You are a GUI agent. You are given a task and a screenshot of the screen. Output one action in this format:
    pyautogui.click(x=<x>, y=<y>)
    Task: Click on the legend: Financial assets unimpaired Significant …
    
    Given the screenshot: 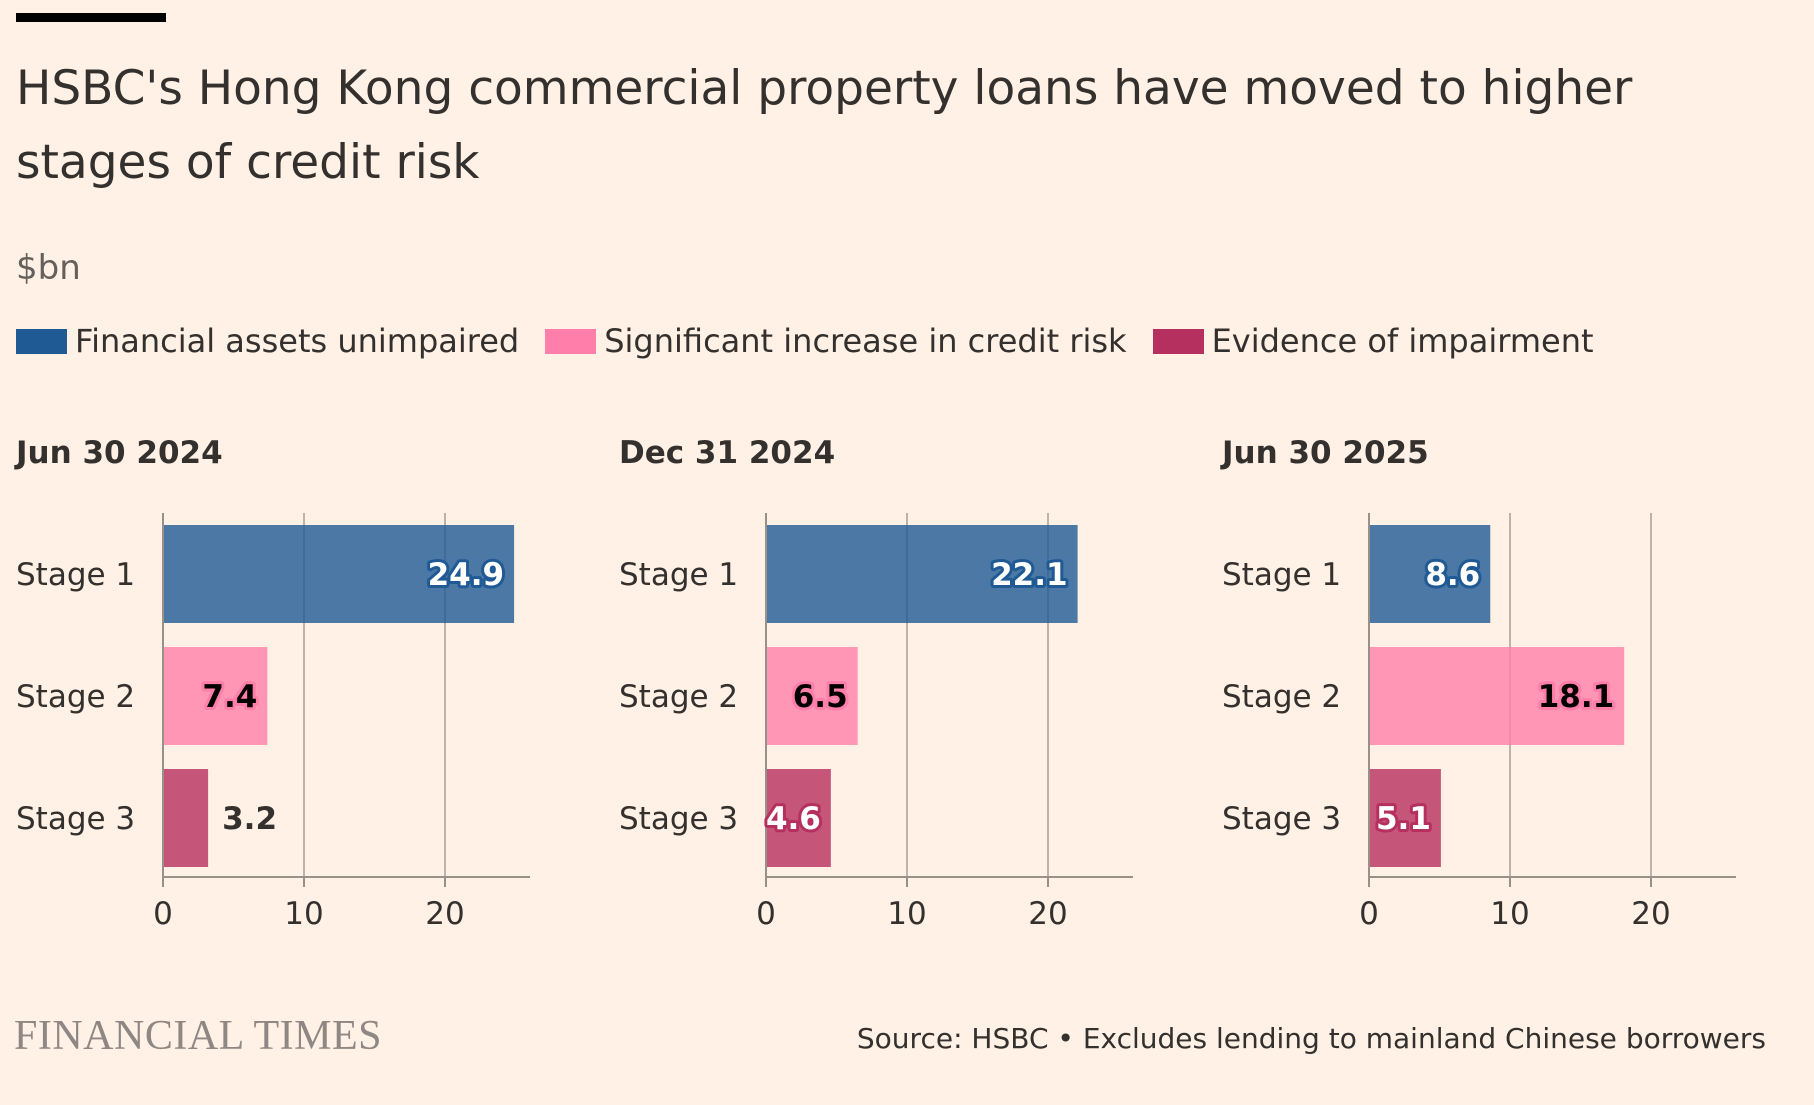 What is the action you would take?
    pyautogui.click(x=818, y=341)
    